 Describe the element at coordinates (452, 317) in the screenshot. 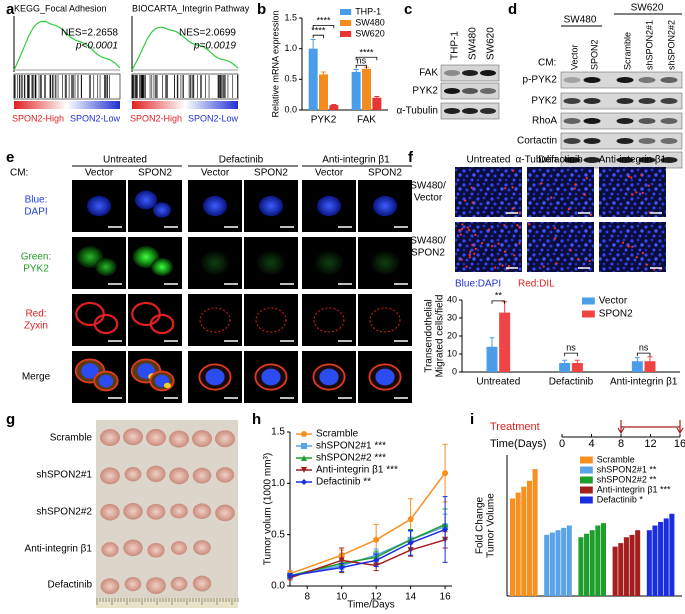

I see `y-tick-label: 30` at that location.